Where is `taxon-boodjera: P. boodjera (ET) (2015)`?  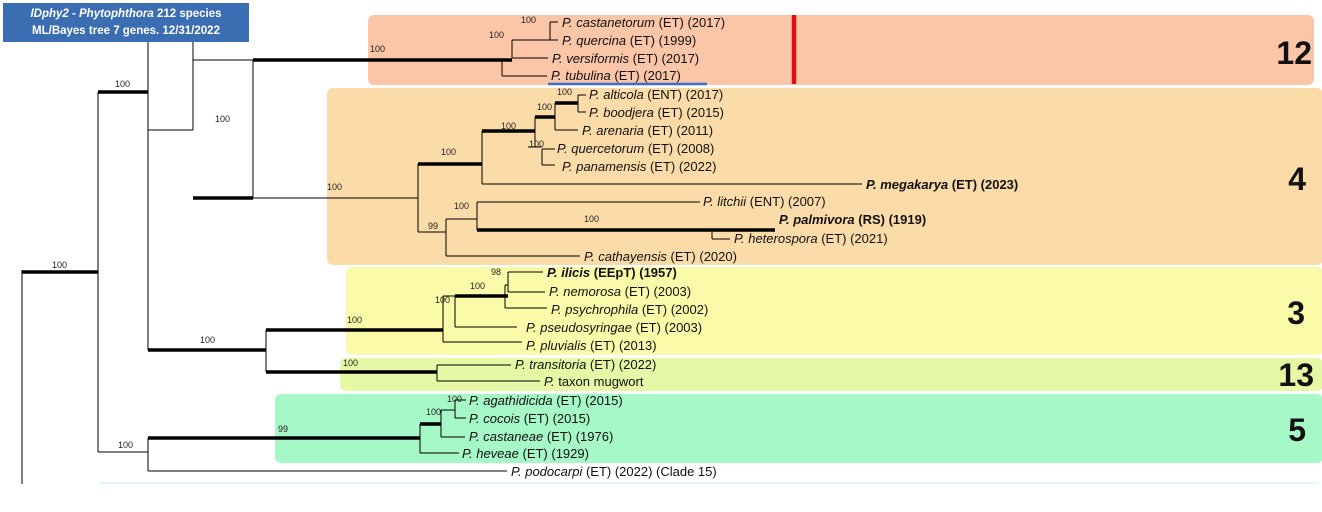
taxon-boodjera: P. boodjera (ET) (2015) is located at coordinates (656, 112).